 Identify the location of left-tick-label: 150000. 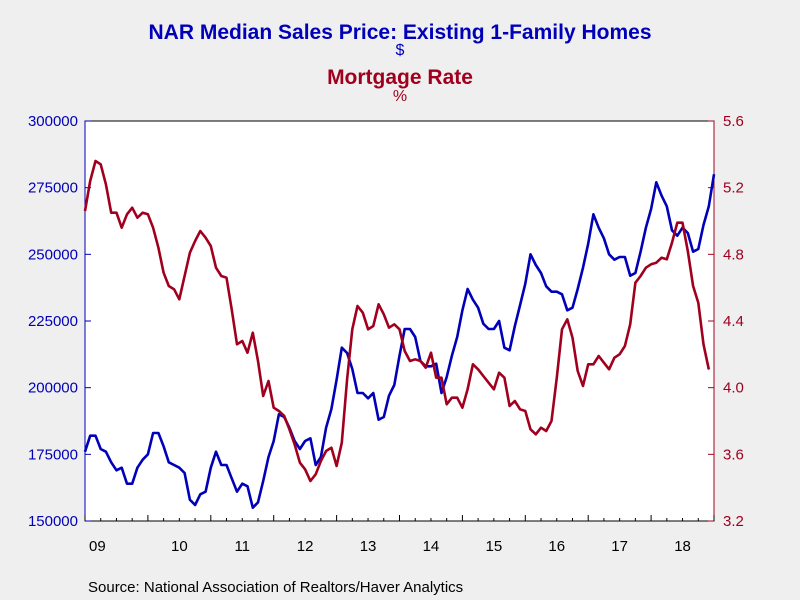
(53, 521).